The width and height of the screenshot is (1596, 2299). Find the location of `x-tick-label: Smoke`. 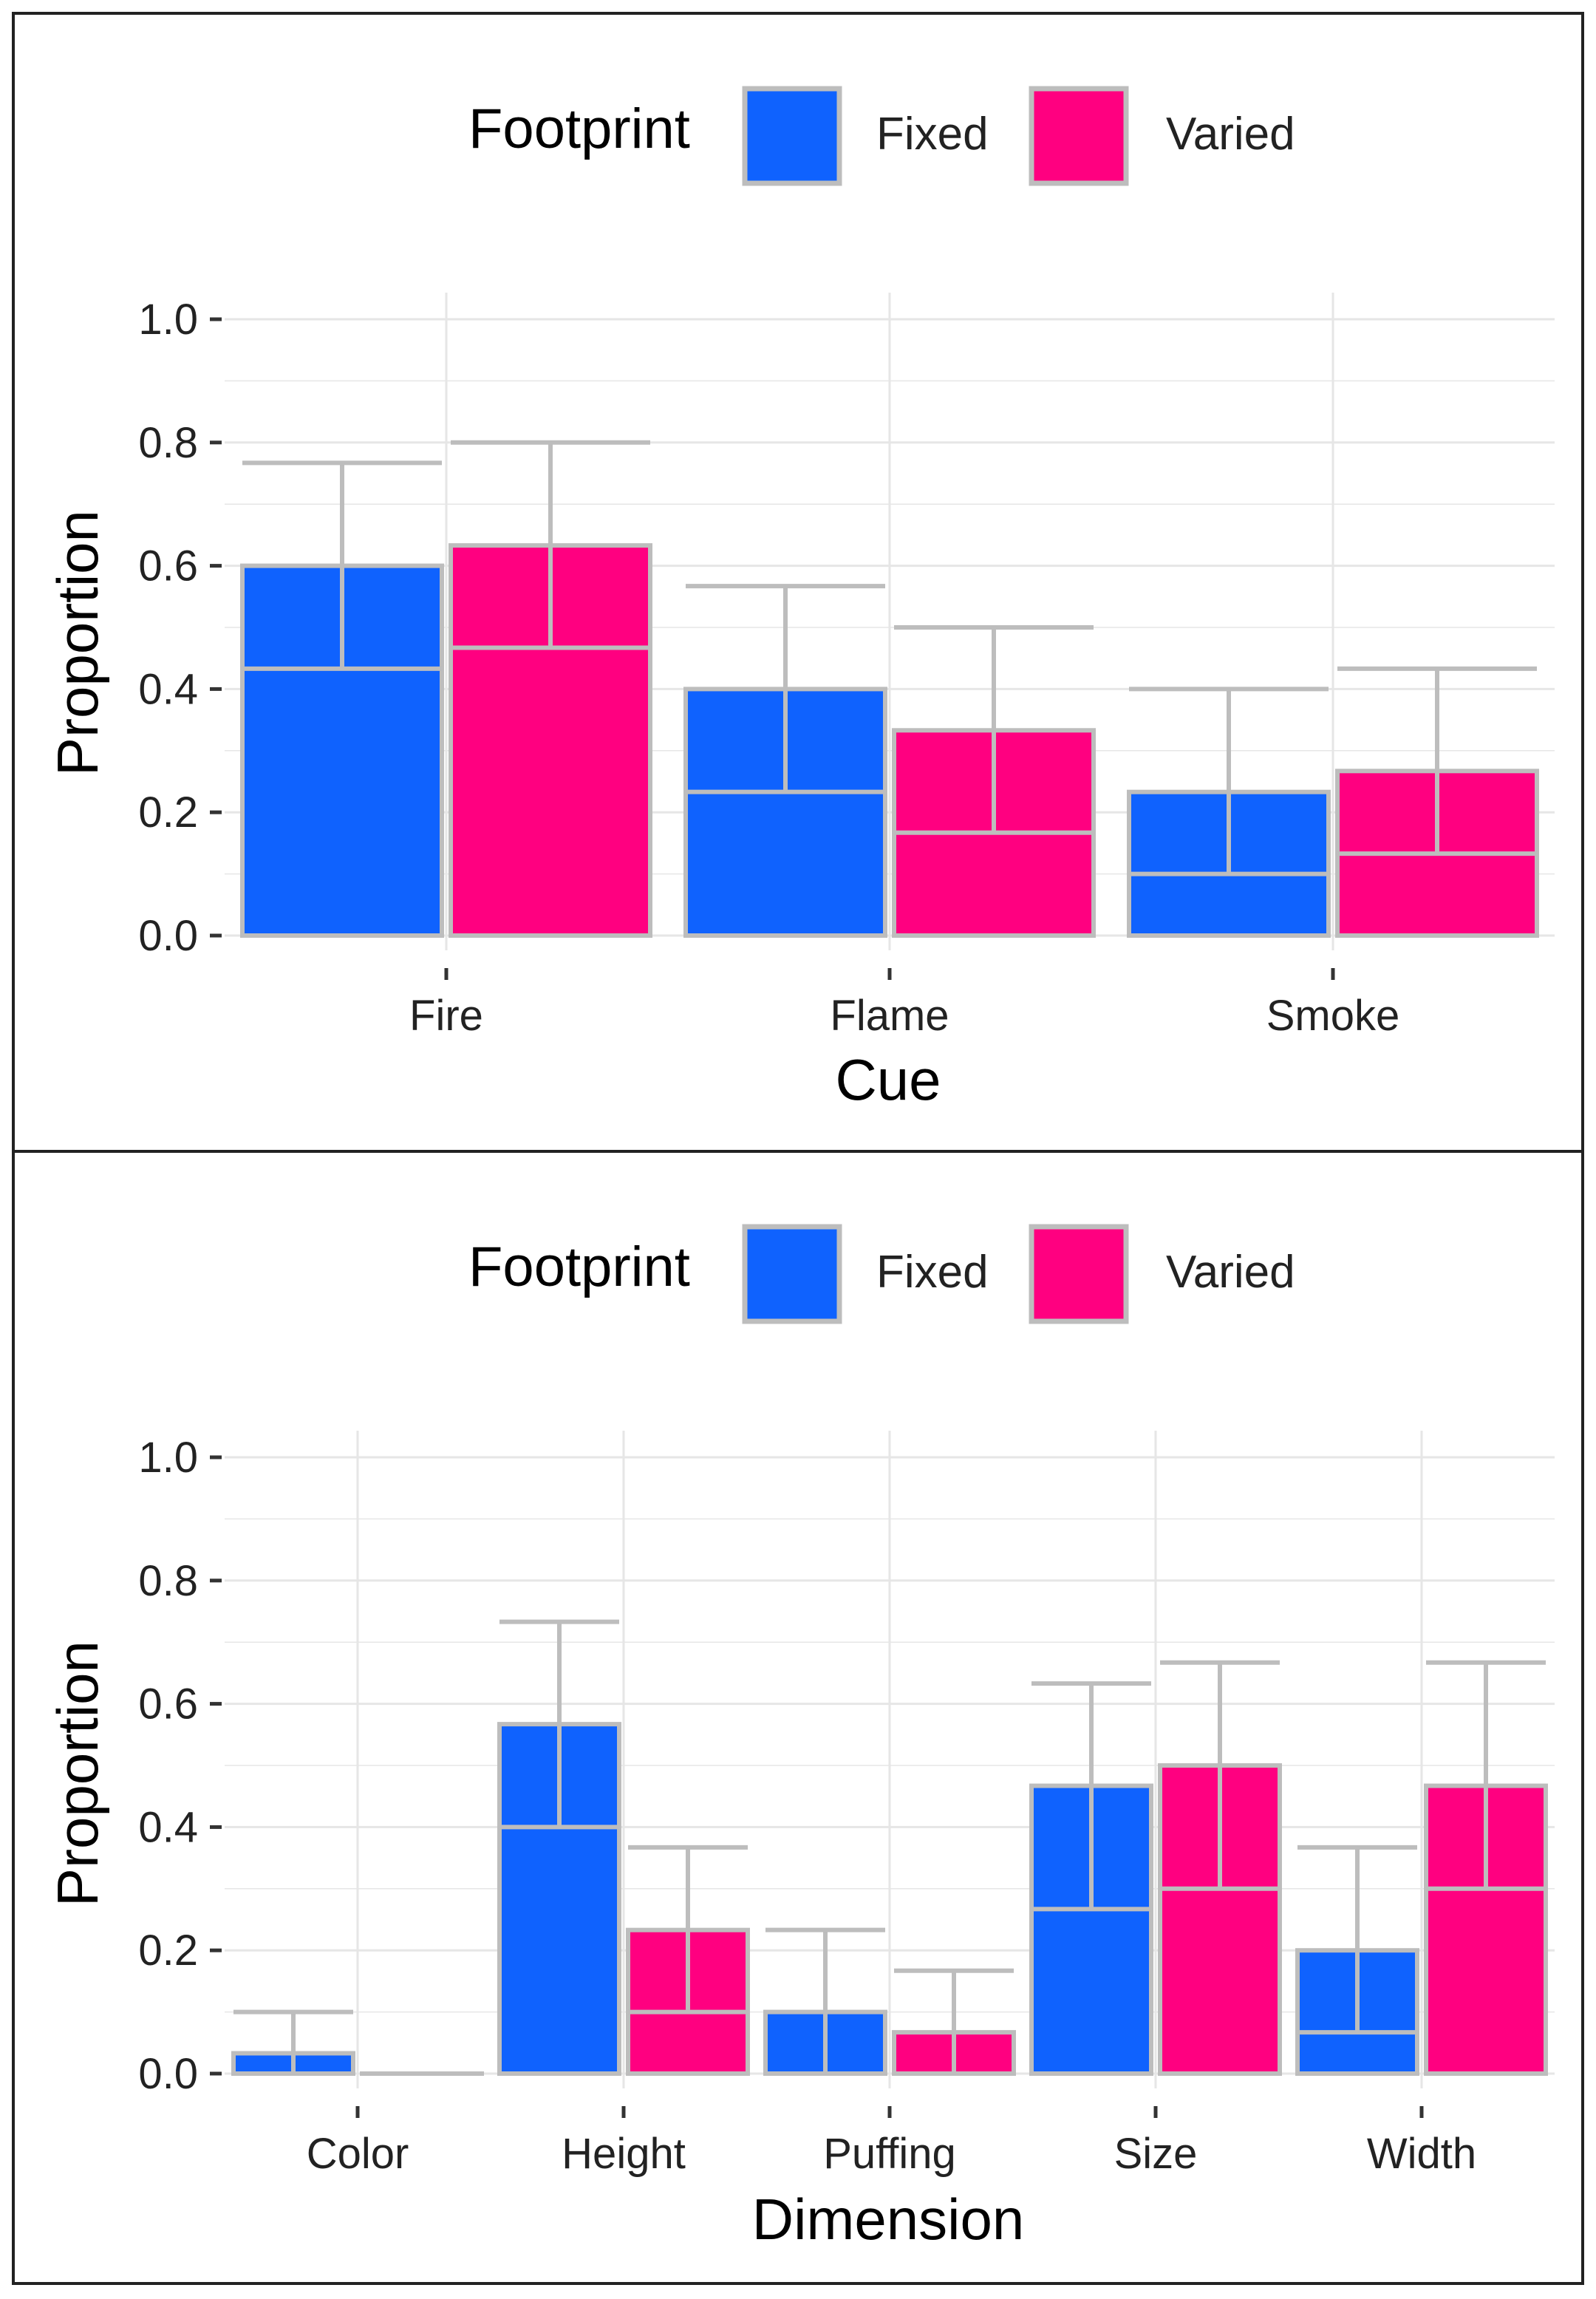

x-tick-label: Smoke is located at coordinates (1333, 1016).